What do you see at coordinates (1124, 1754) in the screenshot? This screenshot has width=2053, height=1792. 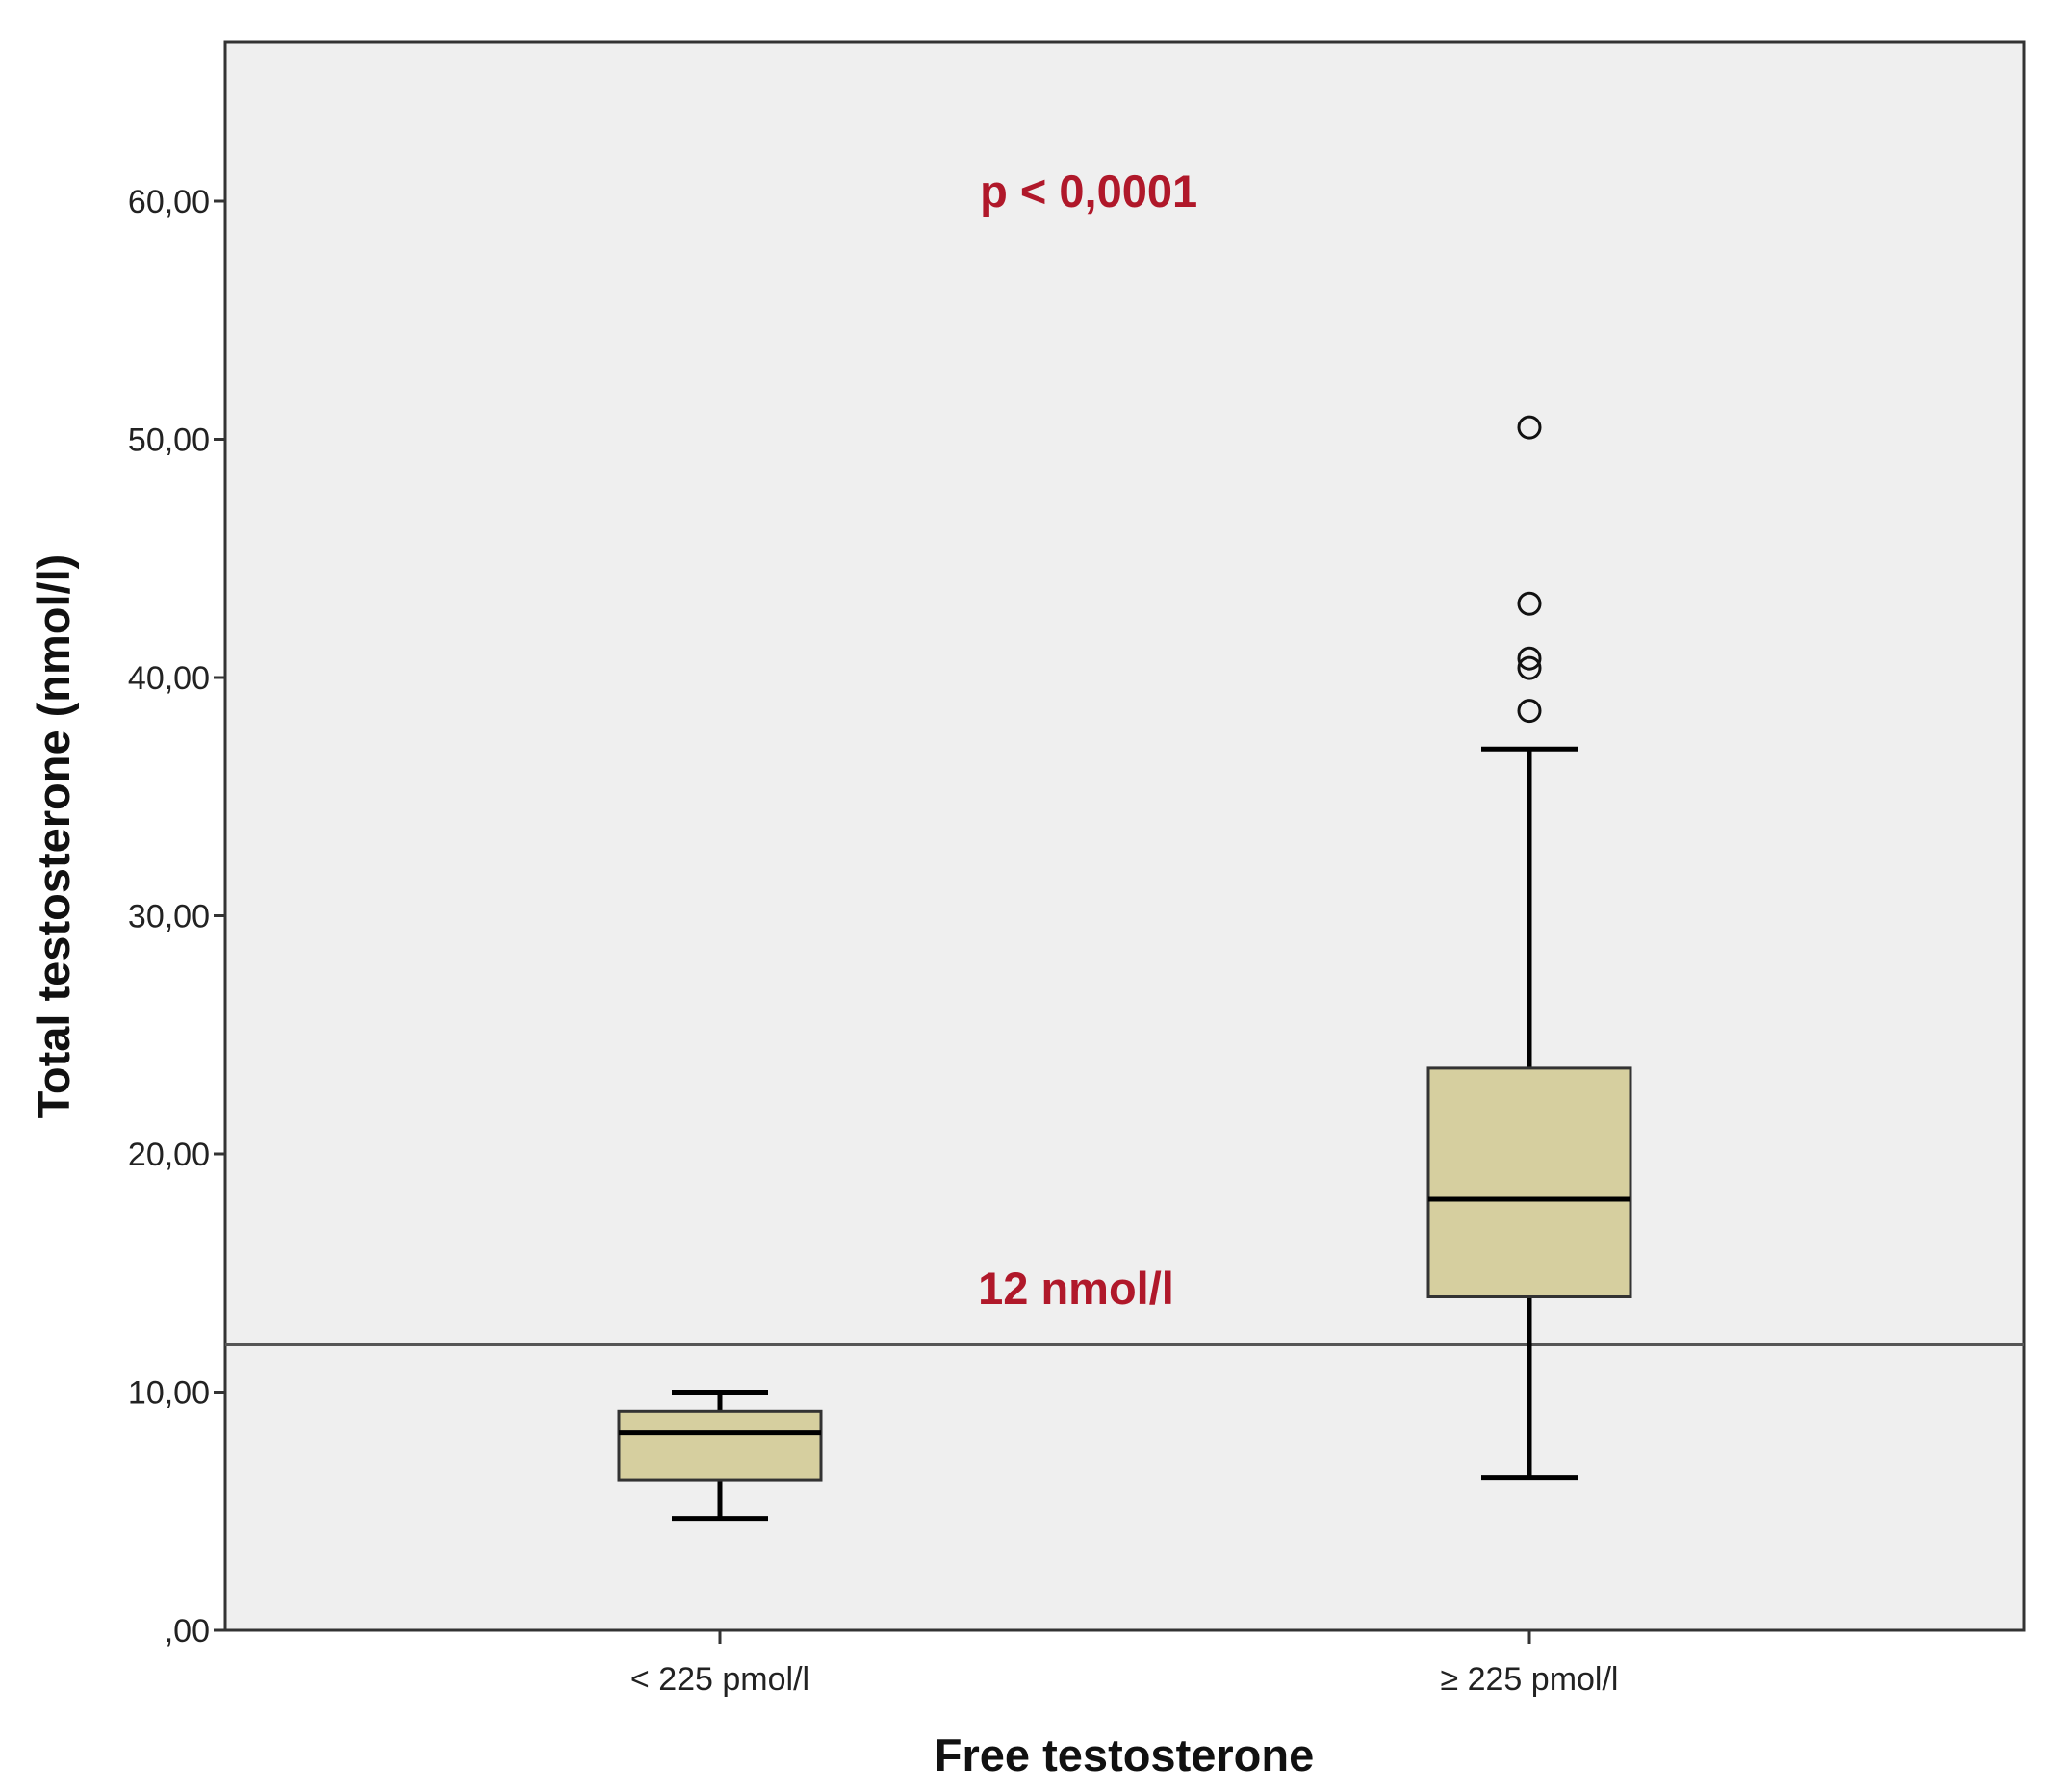 I see `x-axis-title: Free testosterone` at bounding box center [1124, 1754].